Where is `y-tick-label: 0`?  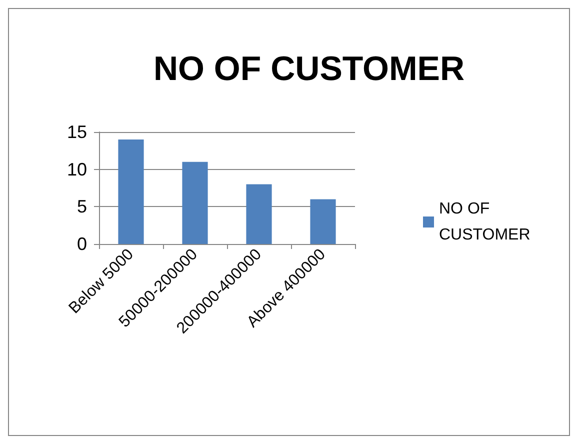
y-tick-label: 0 is located at coordinates (81, 244).